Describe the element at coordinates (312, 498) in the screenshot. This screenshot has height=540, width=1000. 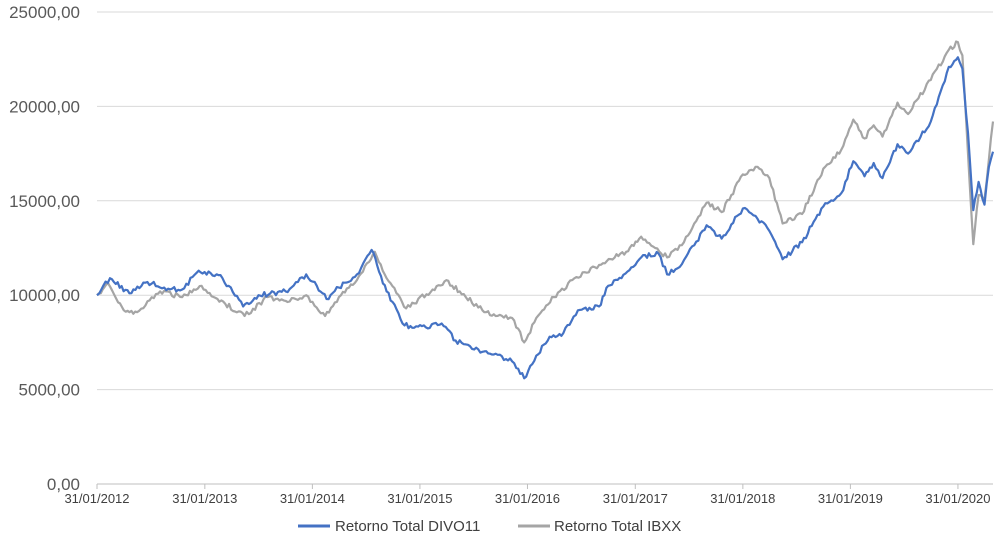
I see `x-tick-label: 31/01/2014` at that location.